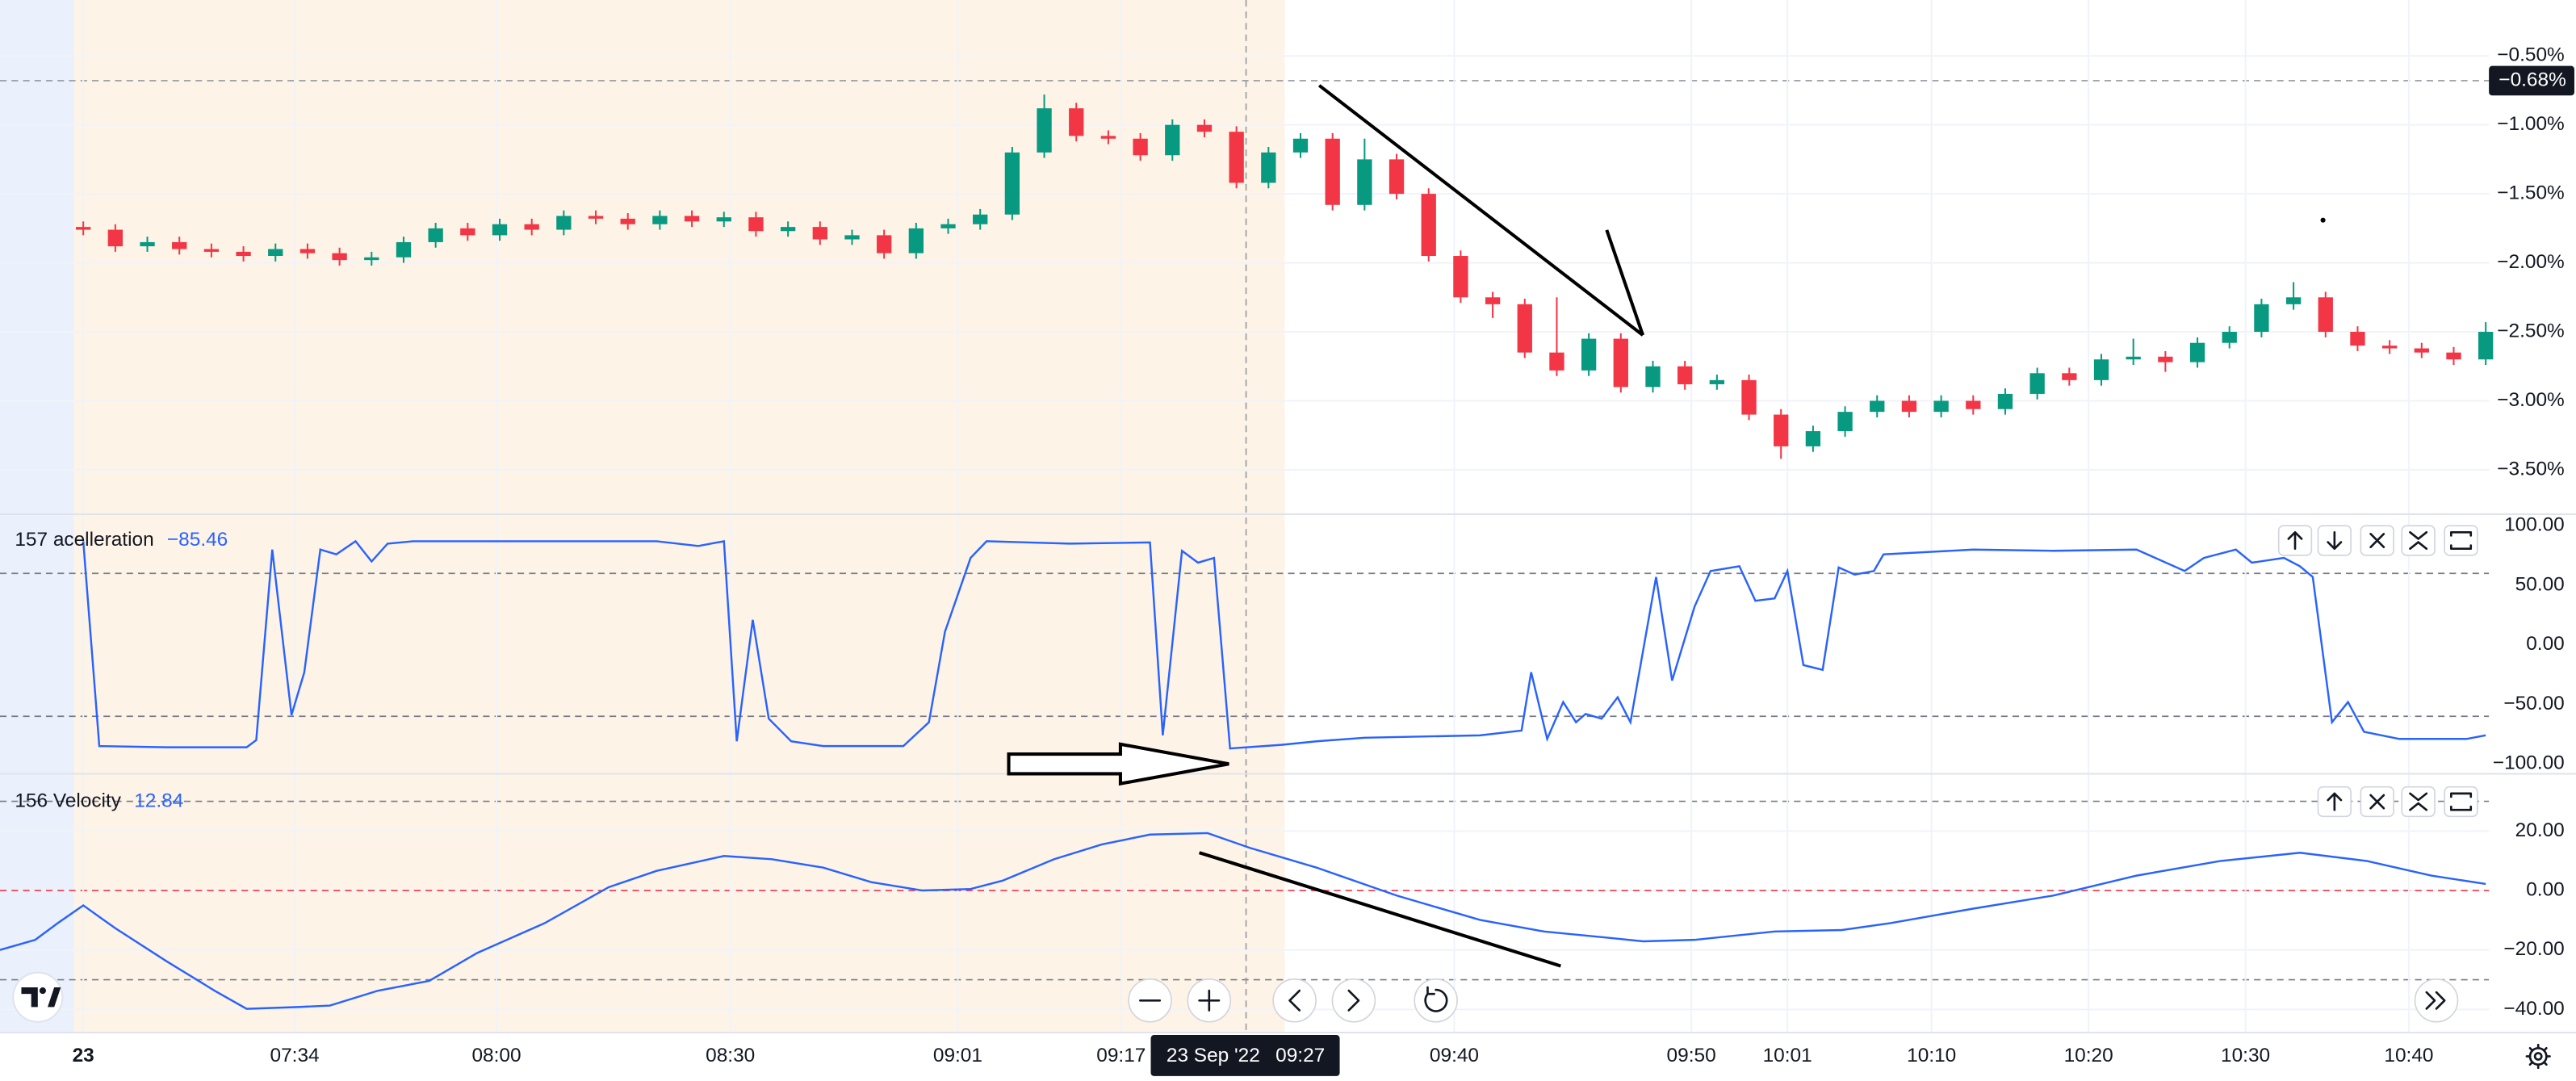  What do you see at coordinates (158, 801) in the screenshot?
I see `legend-value: 12.84` at bounding box center [158, 801].